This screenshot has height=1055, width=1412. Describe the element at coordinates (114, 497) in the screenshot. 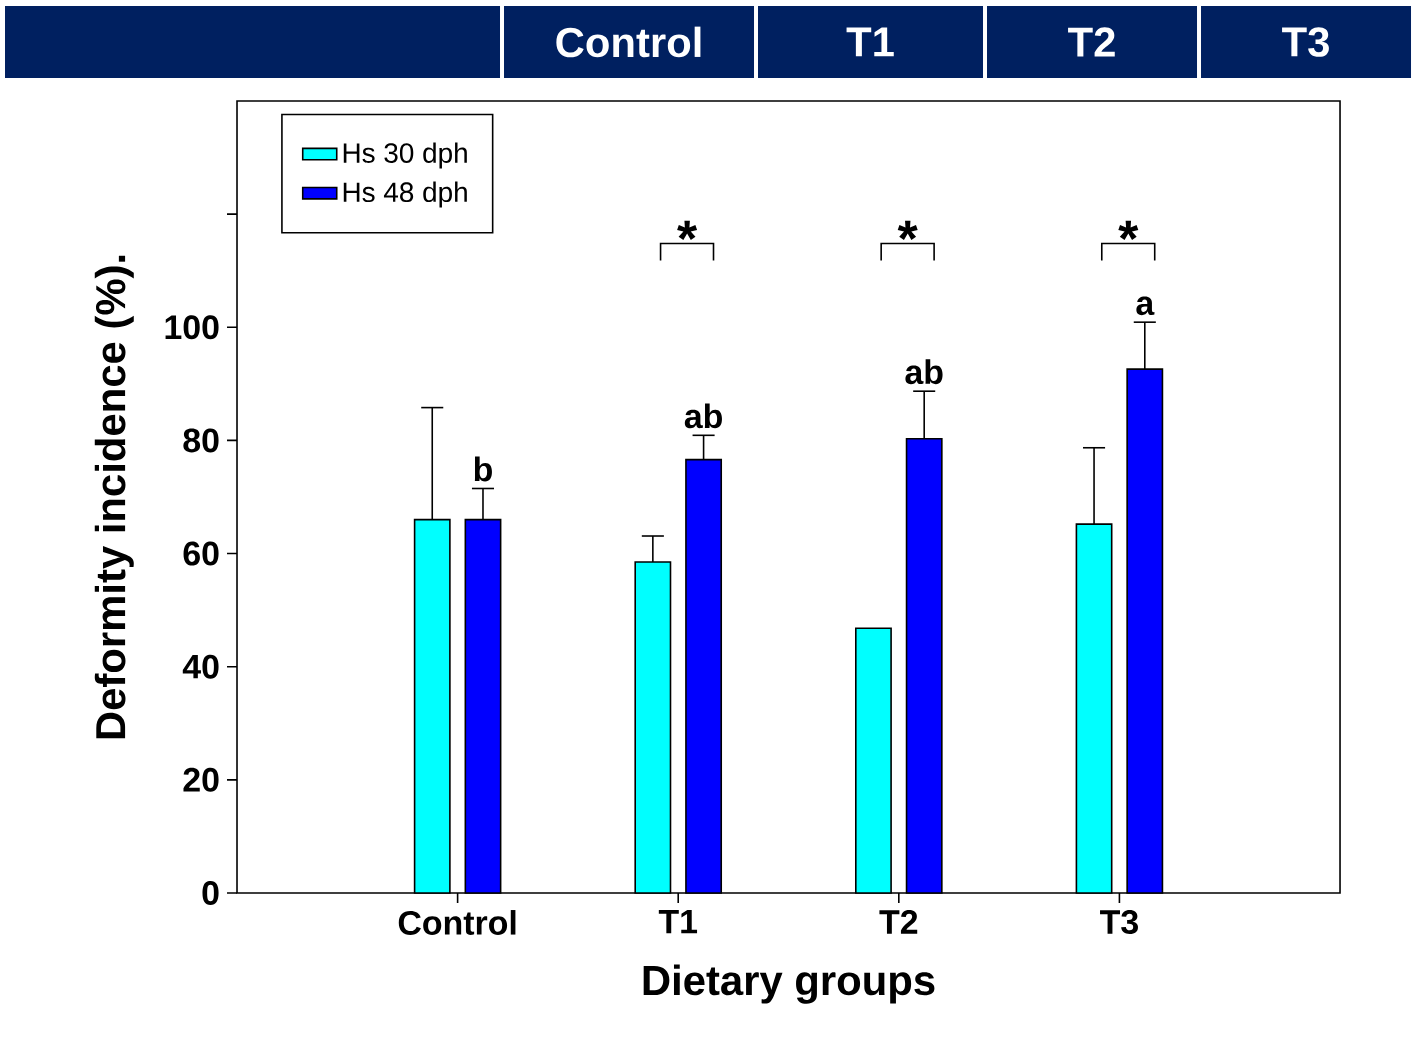

I see `y-axis-title: Deformity incidence (%).` at that location.